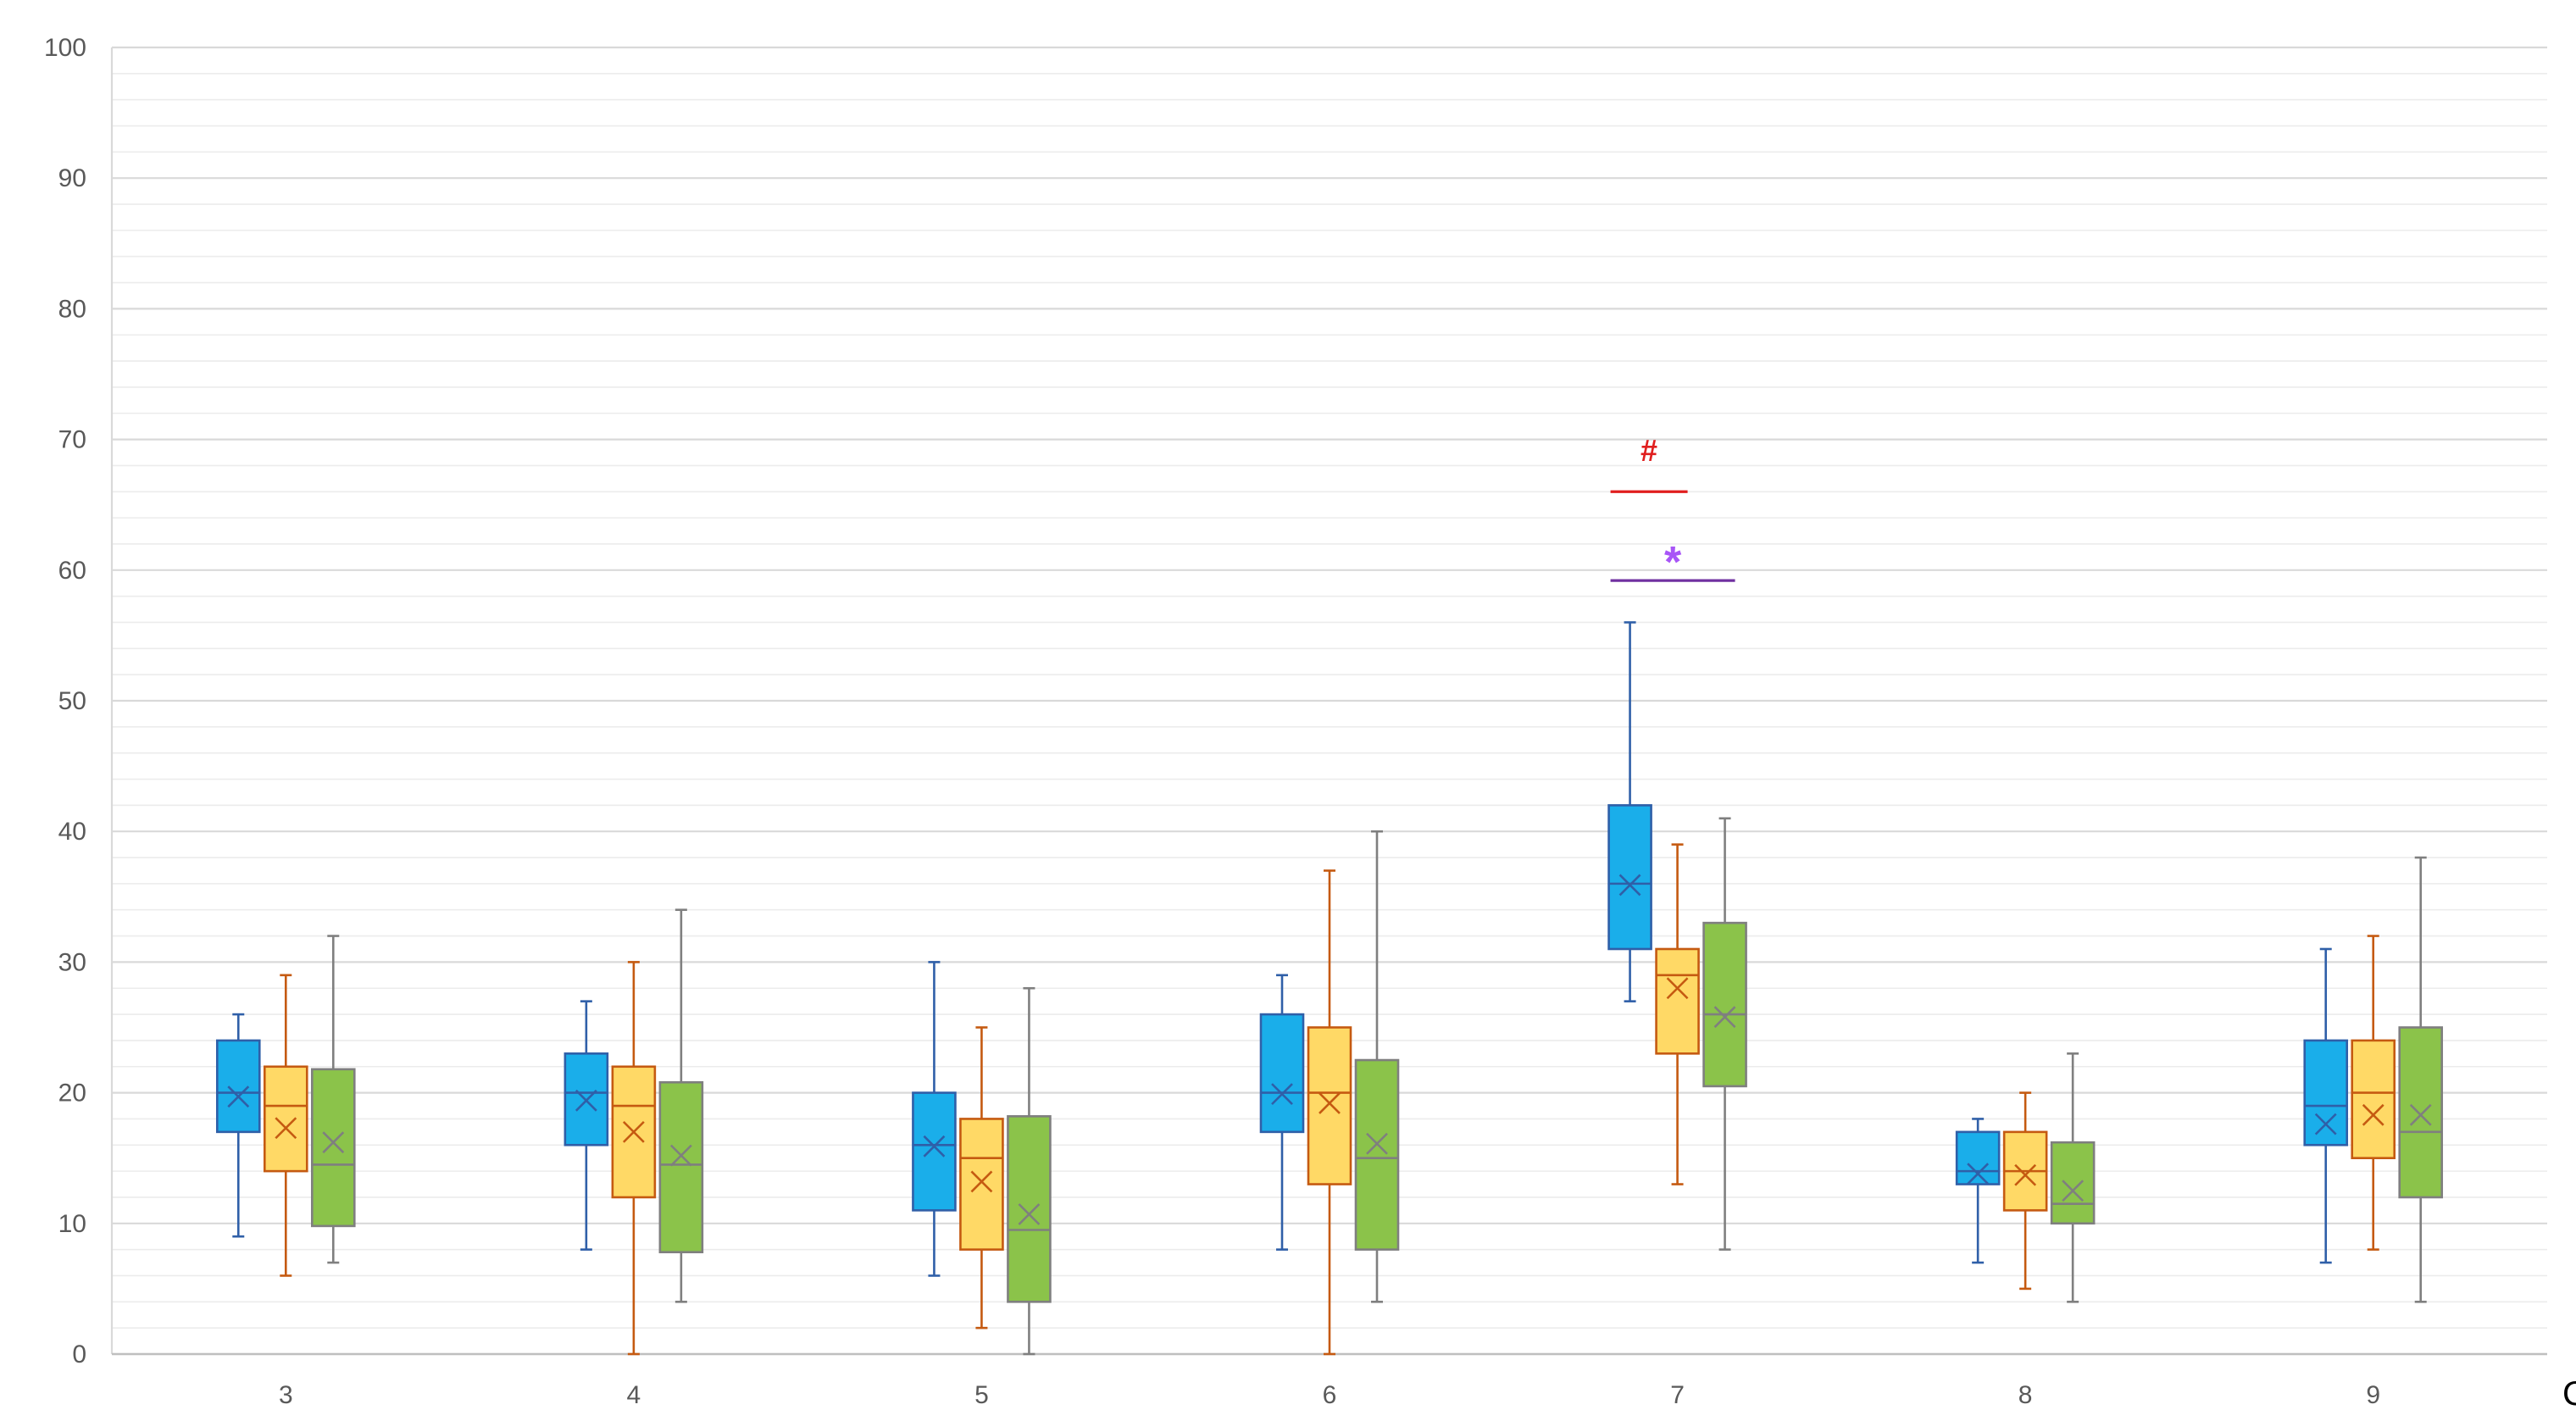 The image size is (2576, 1410). I want to click on y-tick-label: 40, so click(72, 832).